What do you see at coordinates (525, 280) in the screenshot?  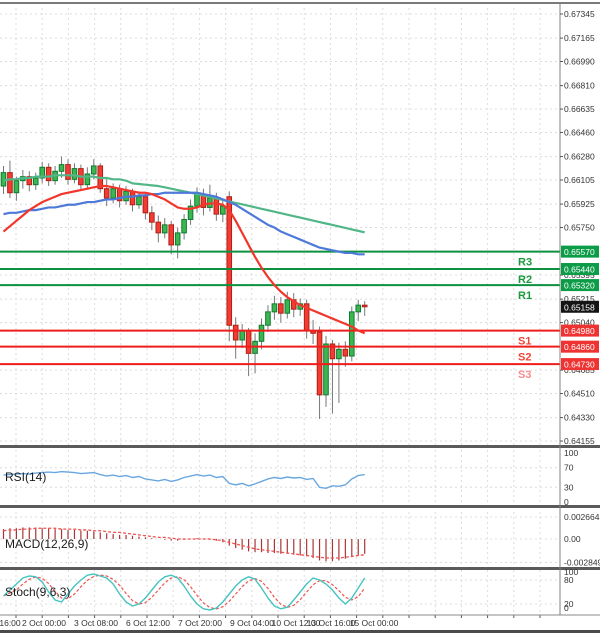 I see `level-label-r2: R2` at bounding box center [525, 280].